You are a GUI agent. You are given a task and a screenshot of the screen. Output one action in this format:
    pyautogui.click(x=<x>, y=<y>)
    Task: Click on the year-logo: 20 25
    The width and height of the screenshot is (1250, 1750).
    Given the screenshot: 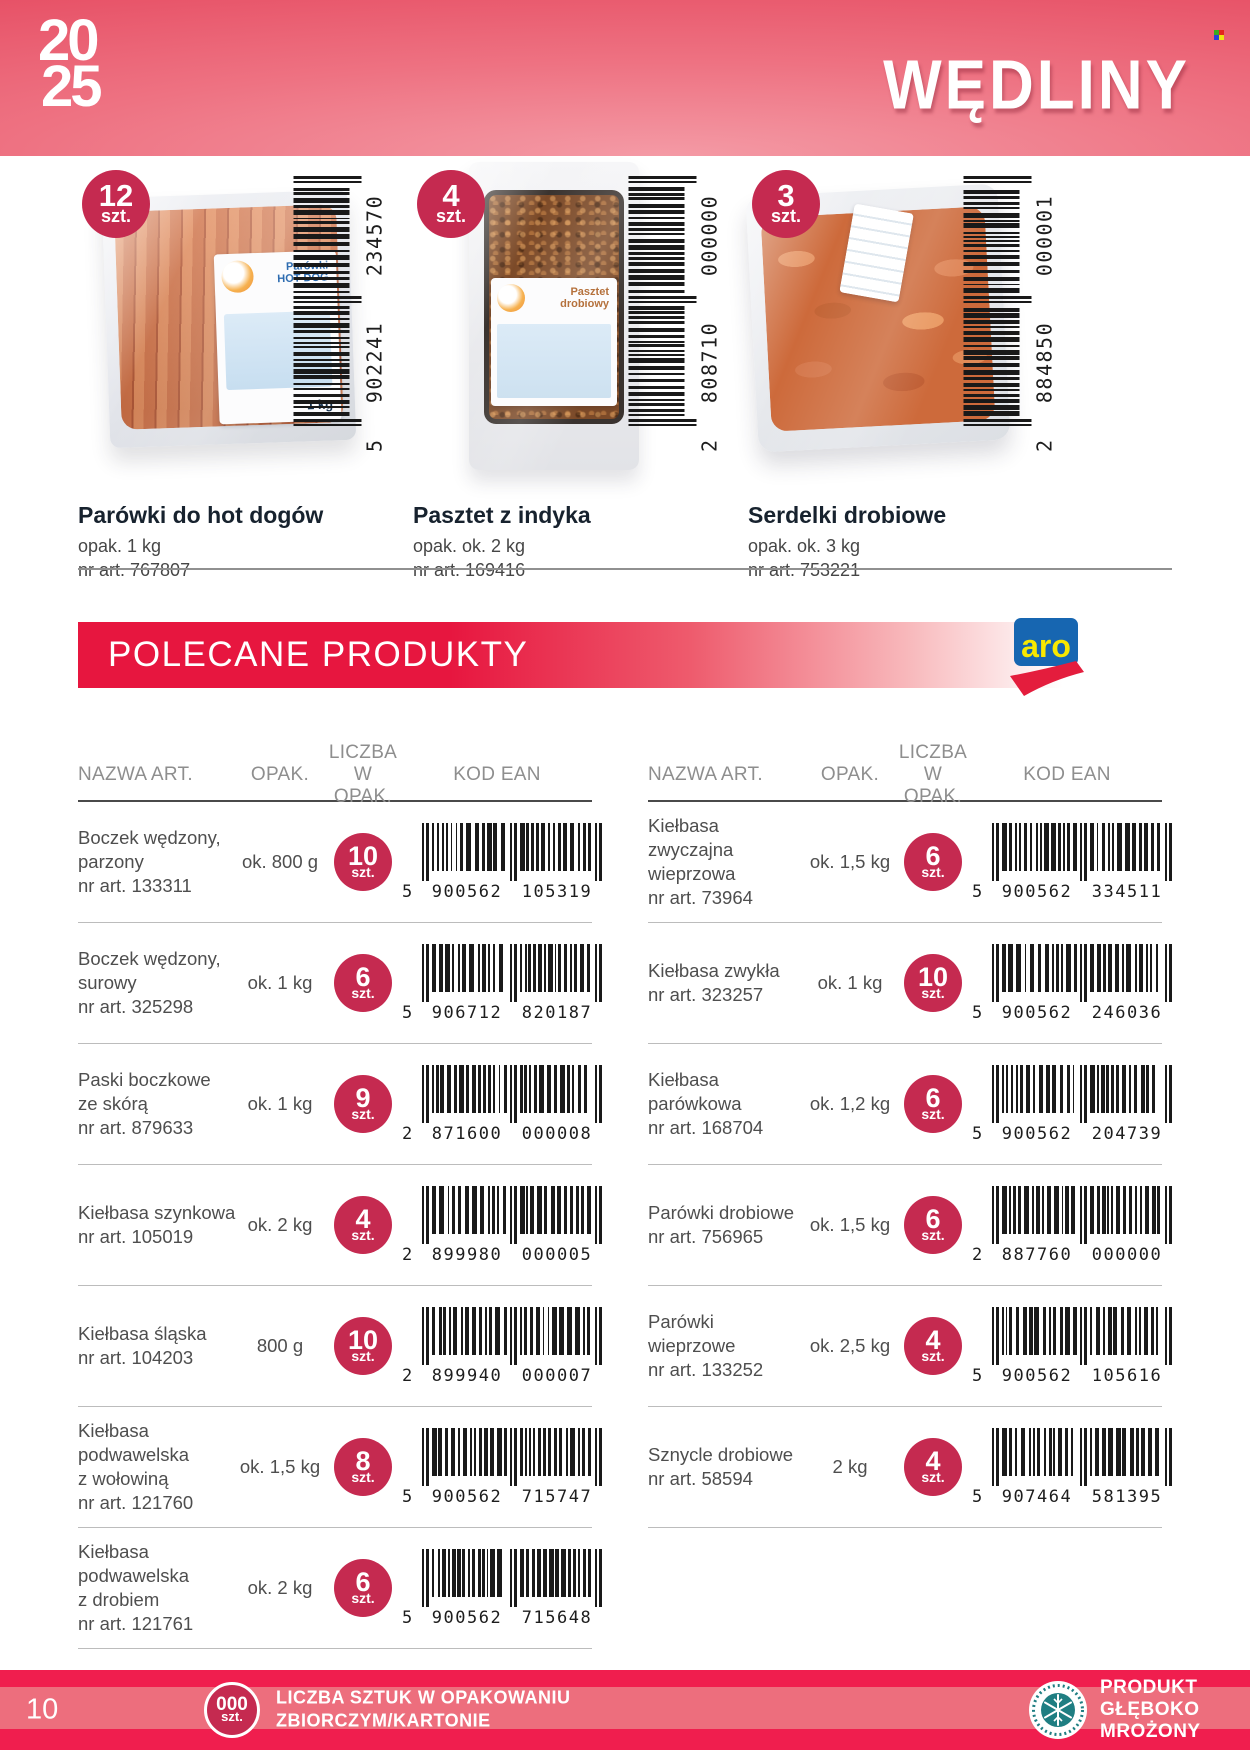 What is the action you would take?
    pyautogui.click(x=70, y=64)
    